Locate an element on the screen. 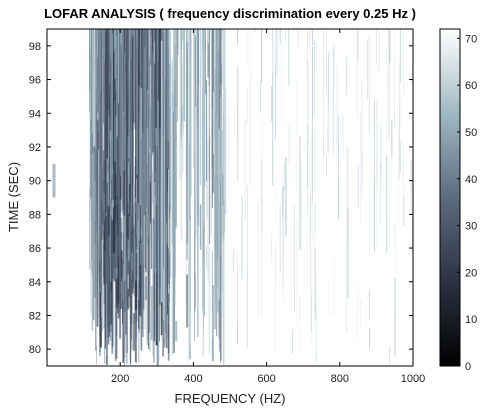 The image size is (488, 408). y-tick-label: 80 is located at coordinates (35, 350).